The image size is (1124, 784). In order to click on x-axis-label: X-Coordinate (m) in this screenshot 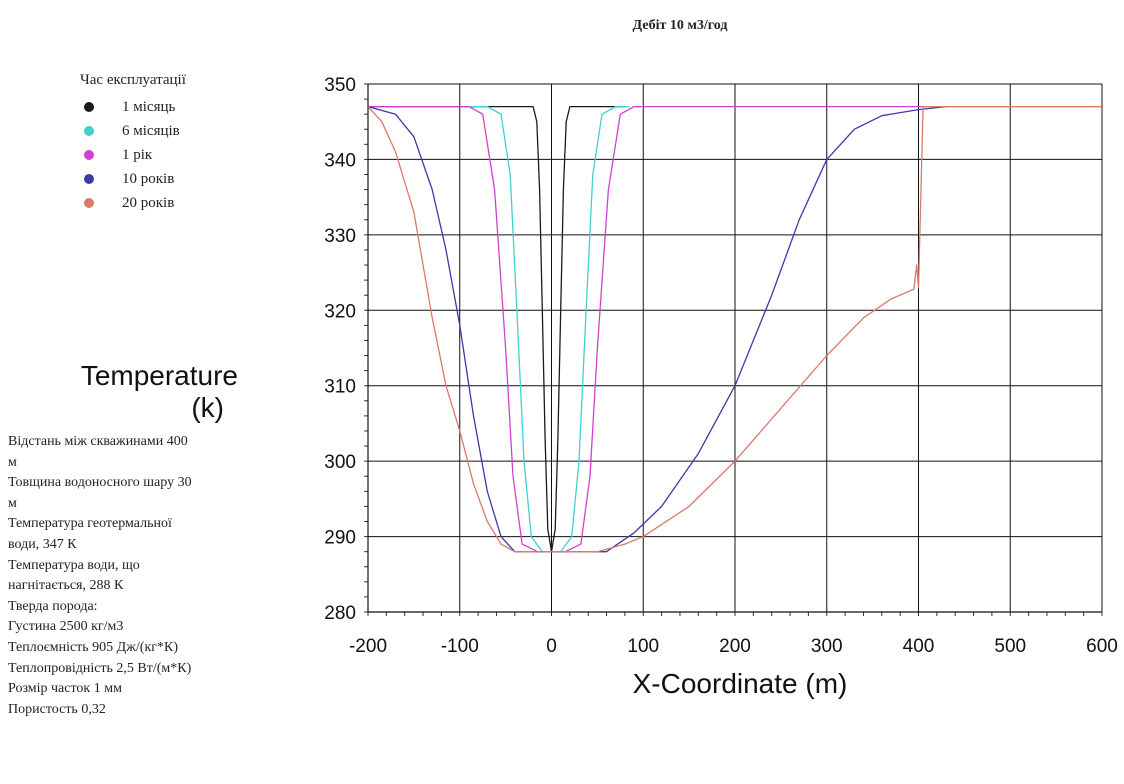, I will do `click(740, 683)`.